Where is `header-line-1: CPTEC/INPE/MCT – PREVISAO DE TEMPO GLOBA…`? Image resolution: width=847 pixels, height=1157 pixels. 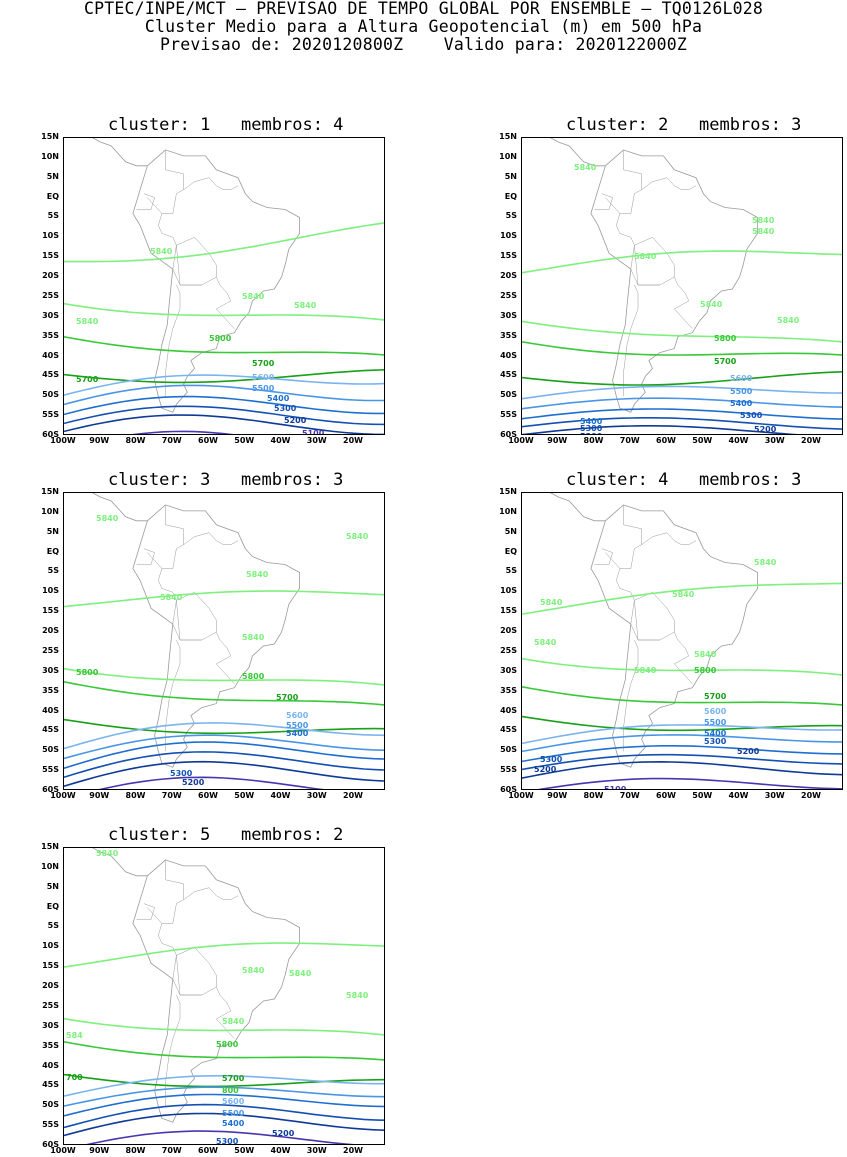 header-line-1: CPTEC/INPE/MCT – PREVISAO DE TEMPO GLOBA… is located at coordinates (423, 9).